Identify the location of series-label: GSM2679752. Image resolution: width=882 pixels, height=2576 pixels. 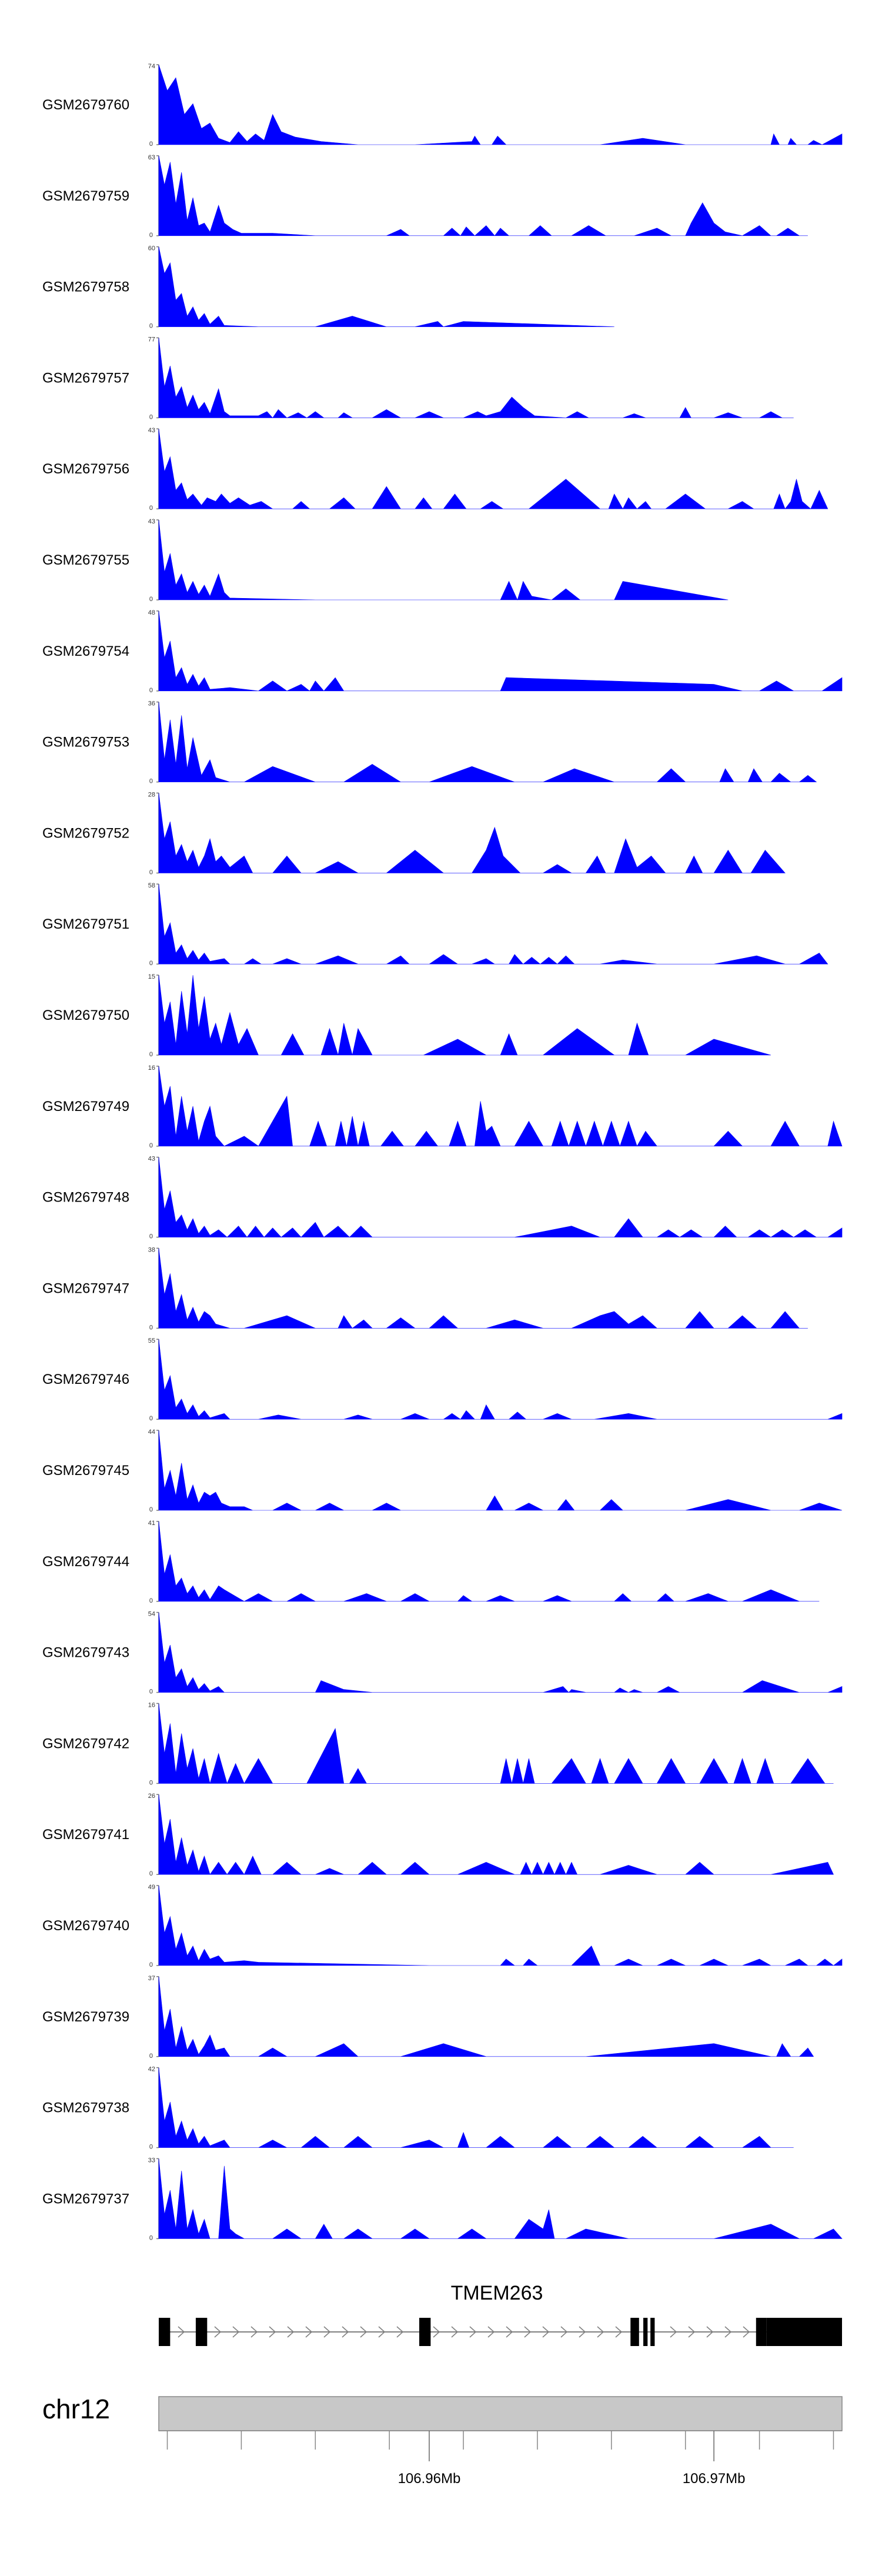
(85, 833).